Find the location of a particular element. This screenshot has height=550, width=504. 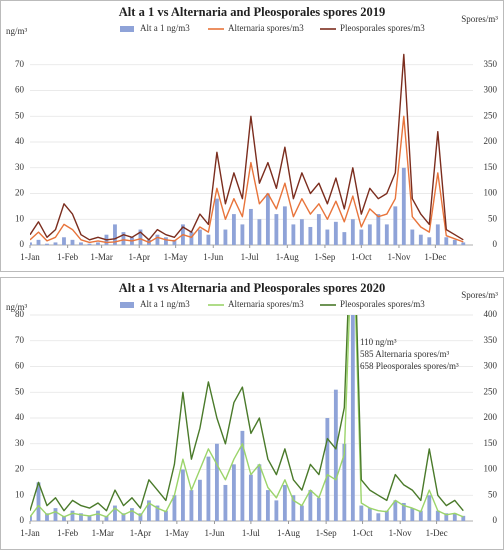

x-tick-label: 1-Jul is located at coordinates (250, 257).